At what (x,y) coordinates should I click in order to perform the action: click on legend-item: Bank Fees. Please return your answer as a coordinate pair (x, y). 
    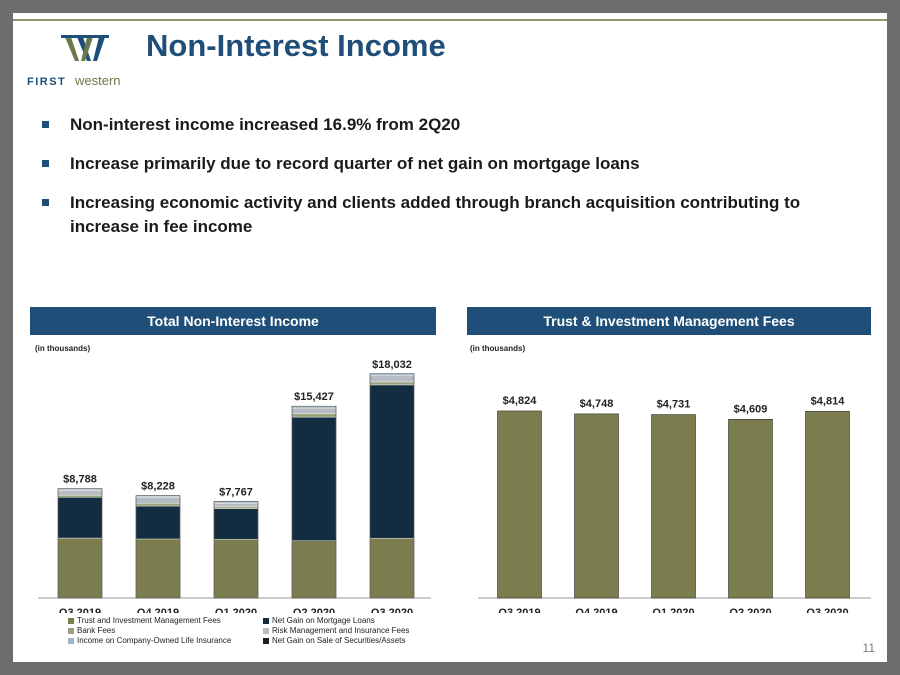
    Looking at the image, I should click on (91, 630).